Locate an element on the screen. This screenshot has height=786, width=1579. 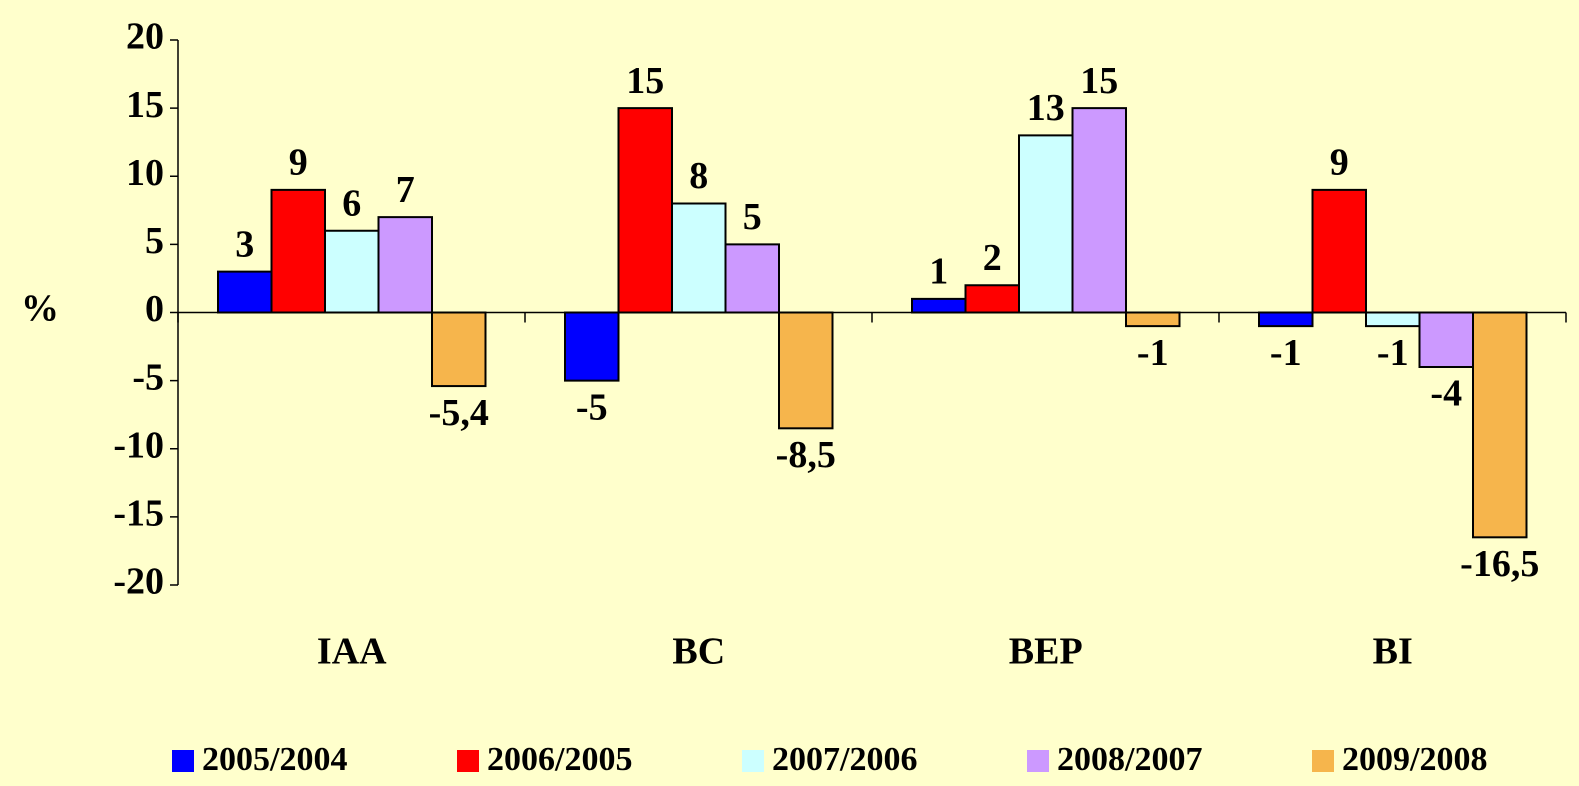
data-label: 5 is located at coordinates (752, 217).